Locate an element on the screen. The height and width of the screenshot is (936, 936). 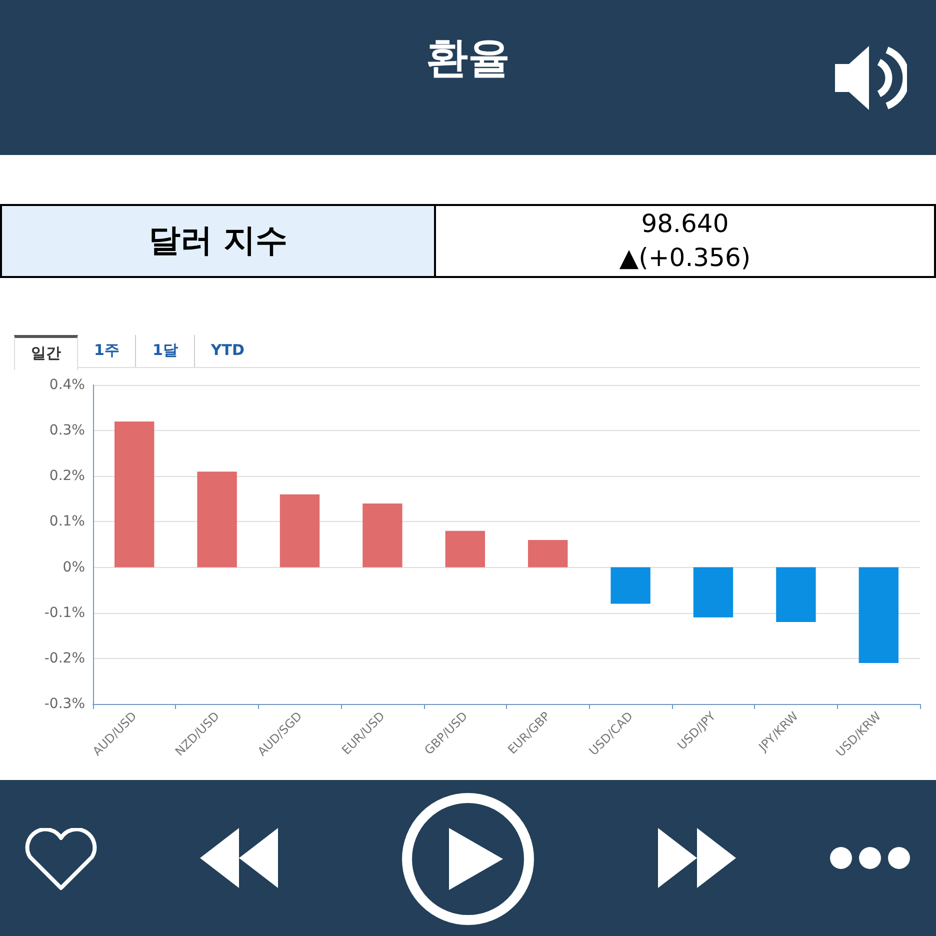
y-tick-label: -0.2% is located at coordinates (64, 658).